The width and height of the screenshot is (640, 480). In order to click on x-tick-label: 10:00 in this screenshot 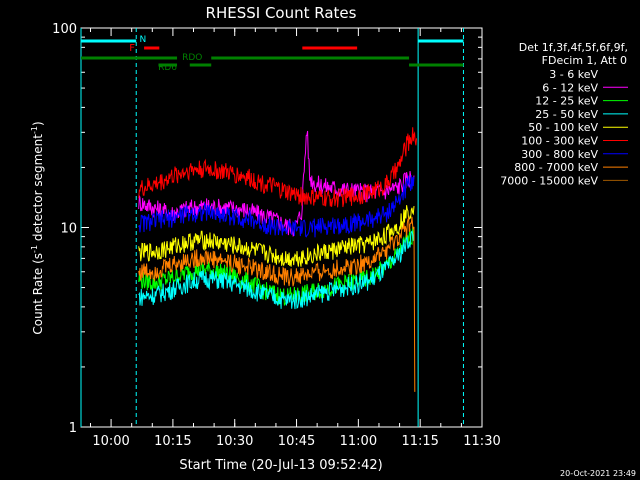, I will do `click(110, 441)`.